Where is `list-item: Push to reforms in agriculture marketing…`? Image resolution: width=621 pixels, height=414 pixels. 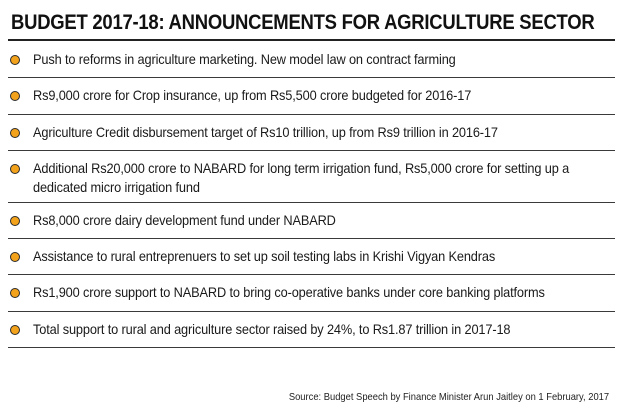 list-item: Push to reforms in agriculture marketing… is located at coordinates (311, 60).